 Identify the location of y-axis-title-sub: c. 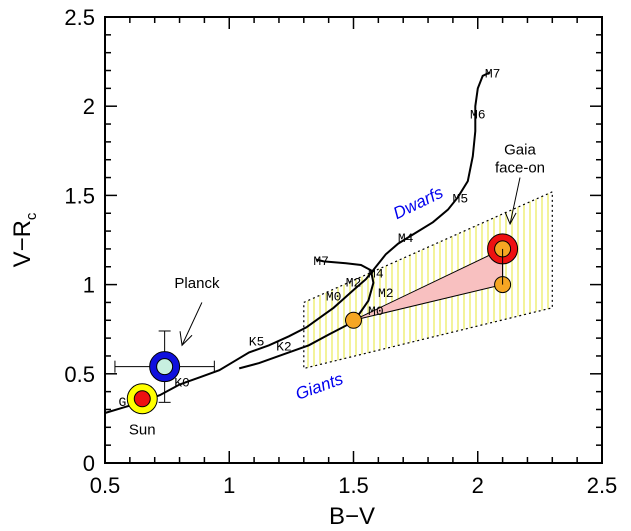
(31, 216).